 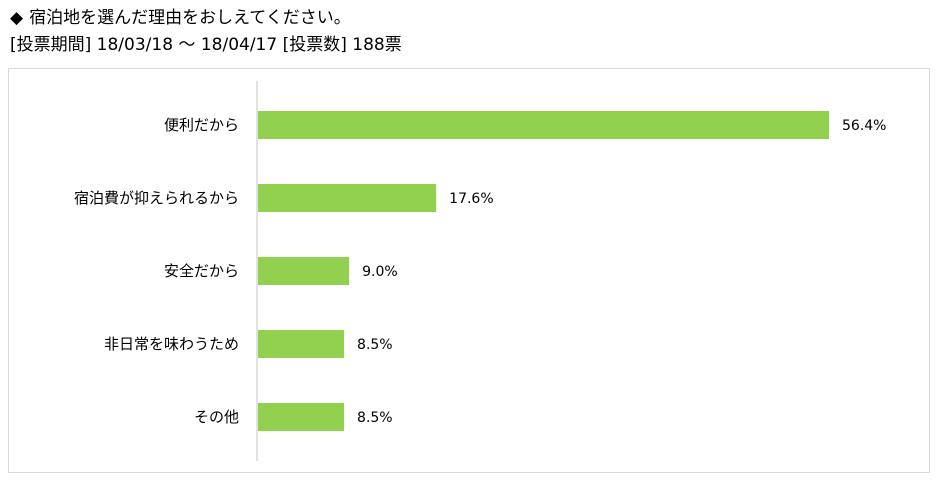 What do you see at coordinates (156, 198) in the screenshot?
I see `category-label: 宿泊費が抑えられるから` at bounding box center [156, 198].